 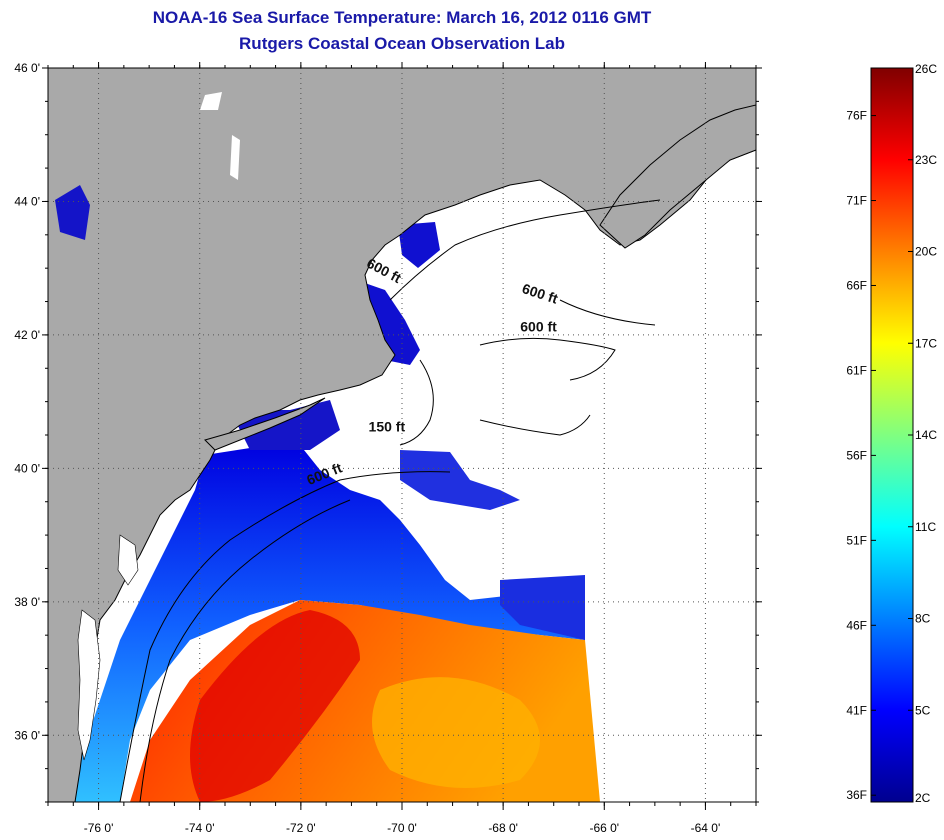 What do you see at coordinates (456, 732) in the screenshot?
I see `warm-eddy` at bounding box center [456, 732].